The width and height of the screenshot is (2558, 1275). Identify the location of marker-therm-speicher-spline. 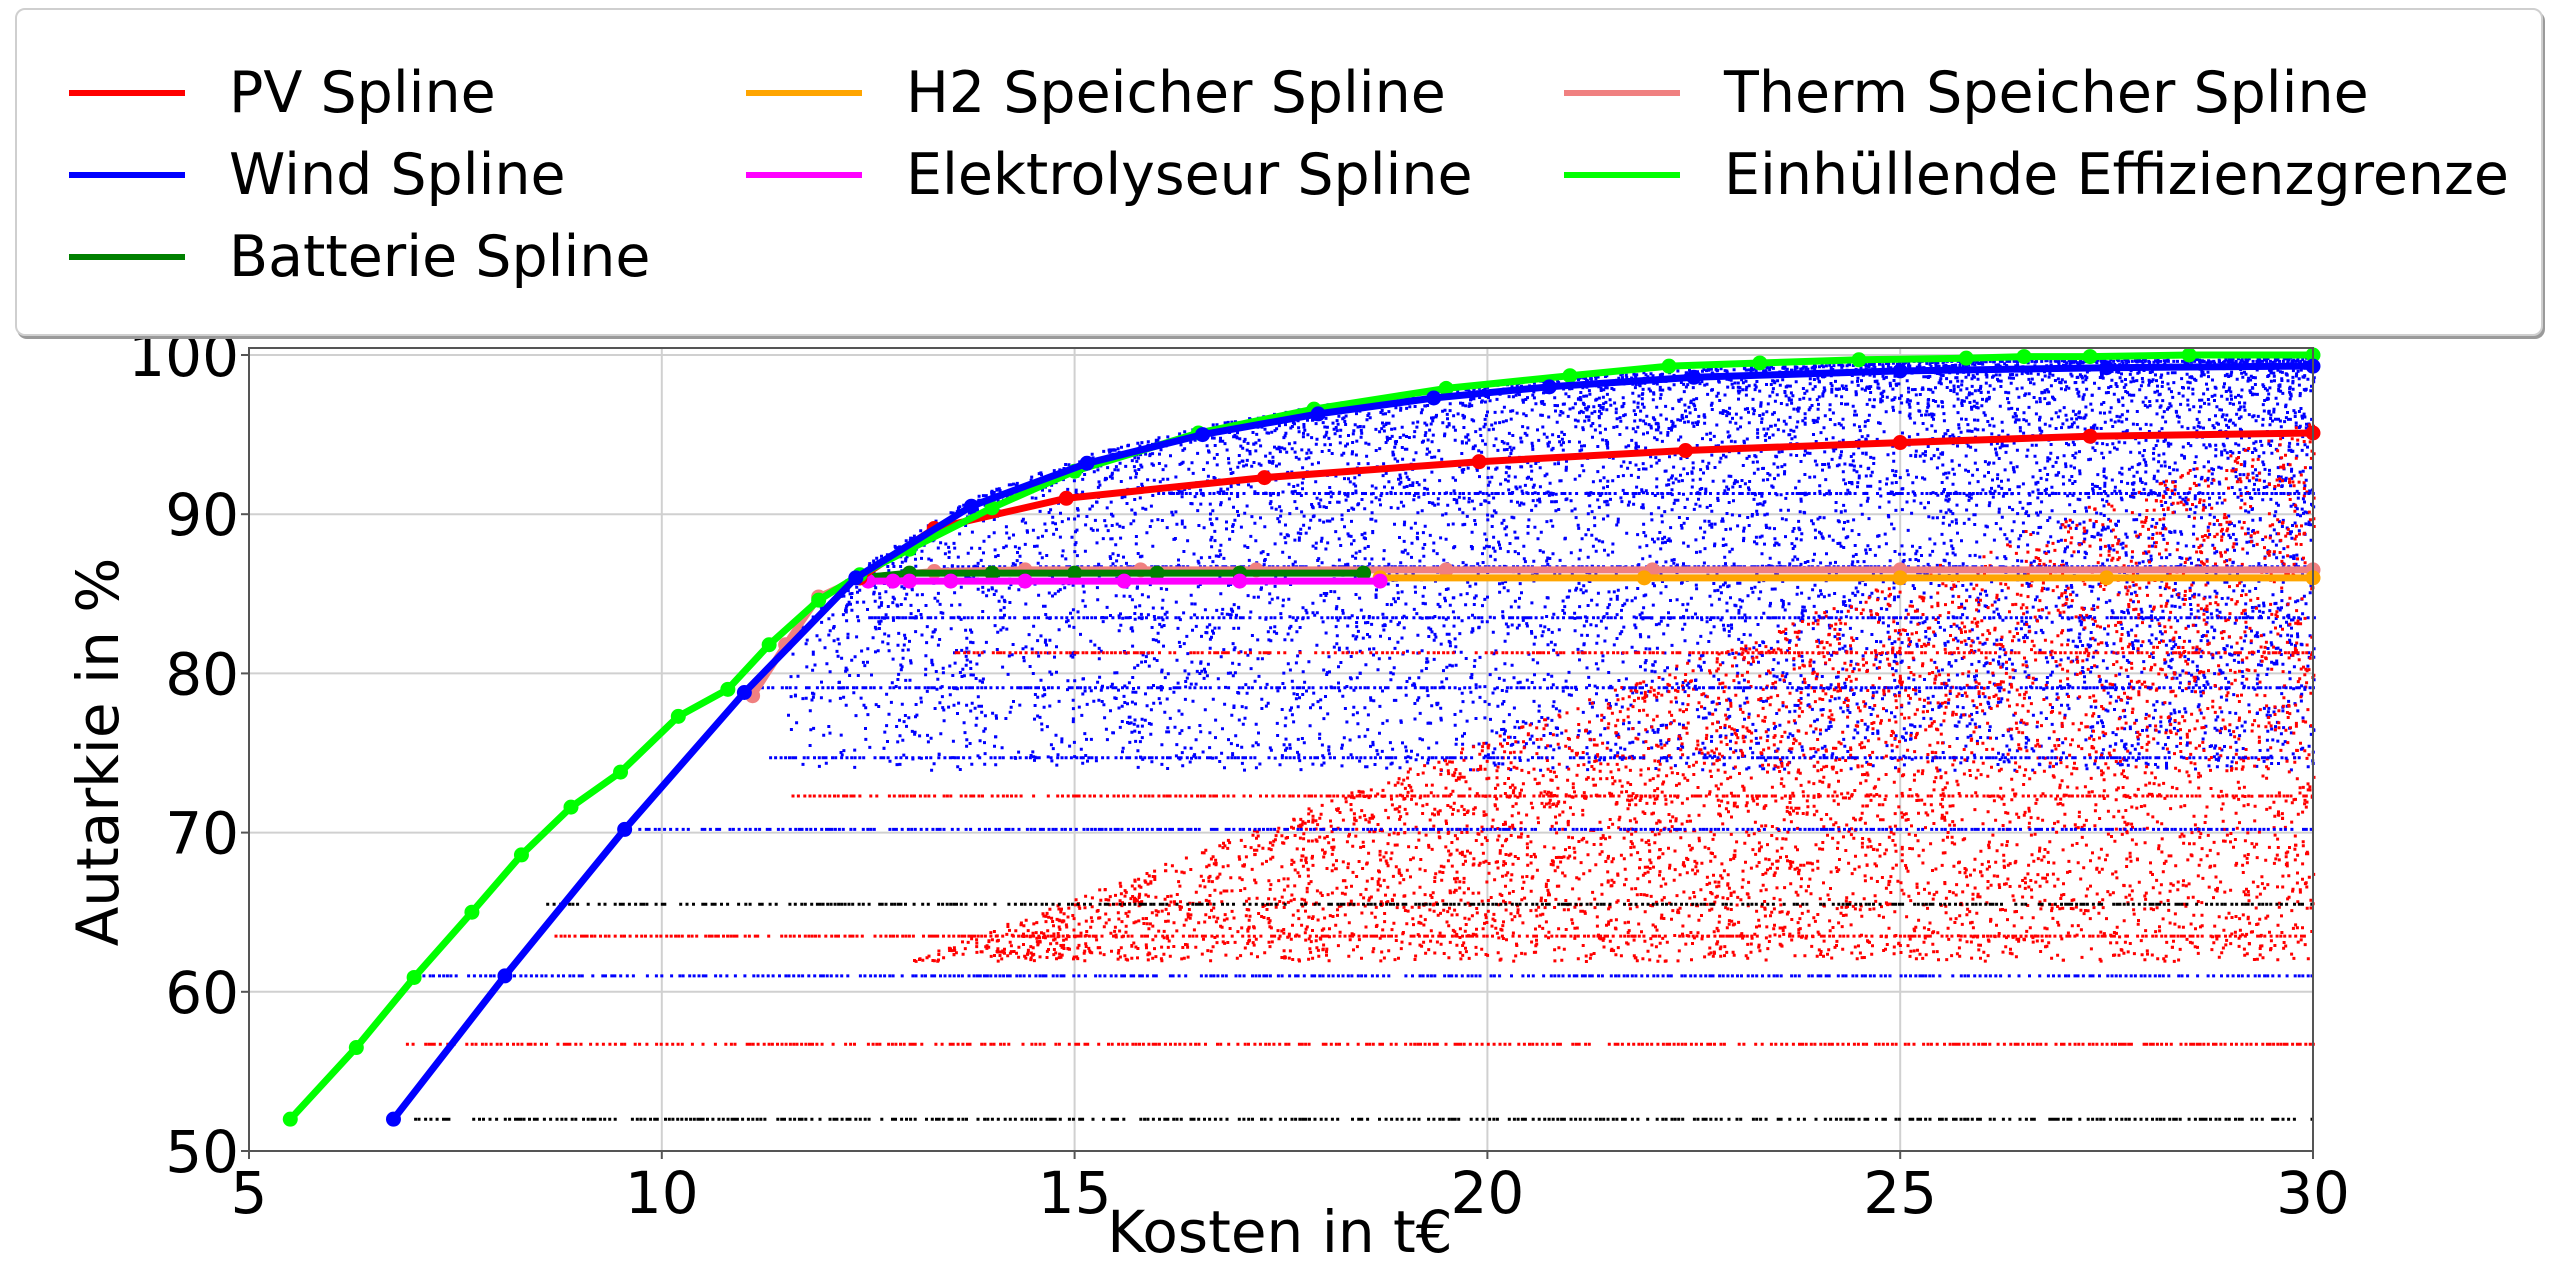
(1446, 570).